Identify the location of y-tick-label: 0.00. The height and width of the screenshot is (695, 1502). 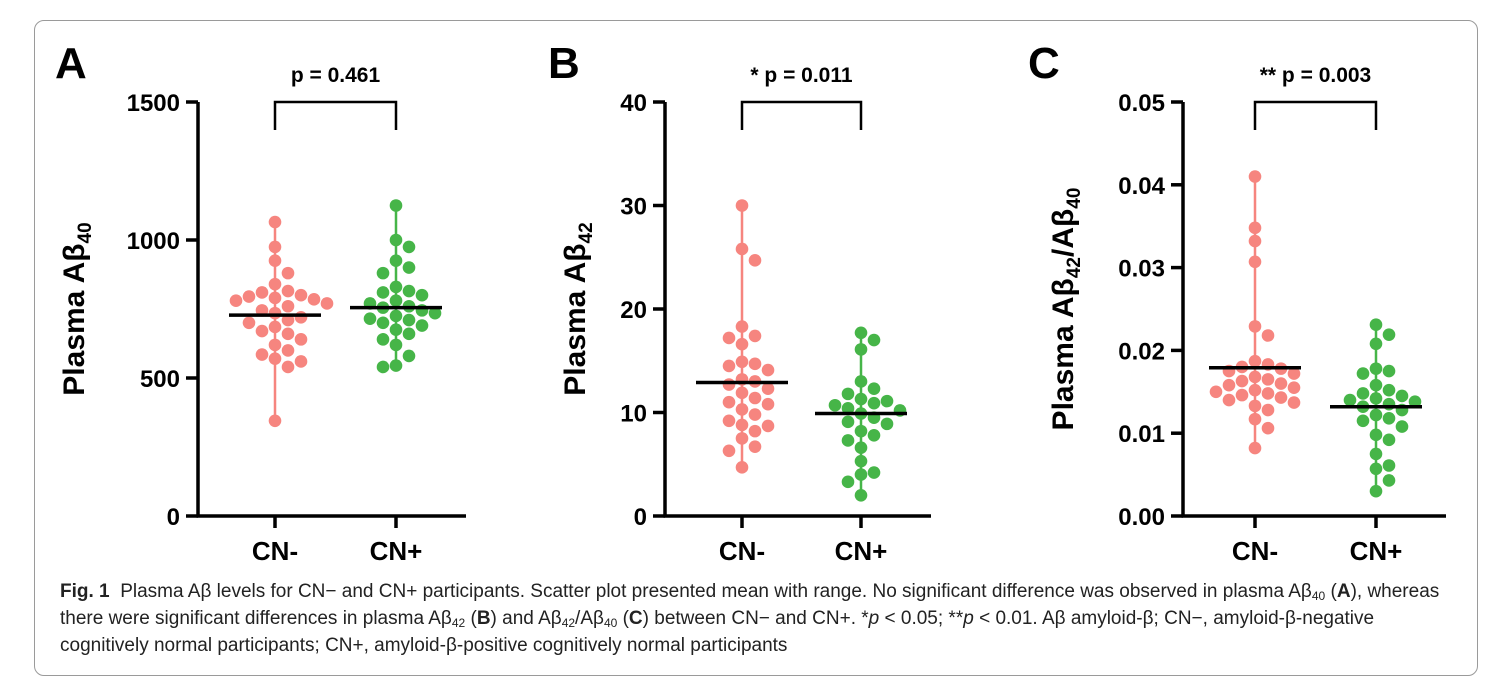
(1141, 517).